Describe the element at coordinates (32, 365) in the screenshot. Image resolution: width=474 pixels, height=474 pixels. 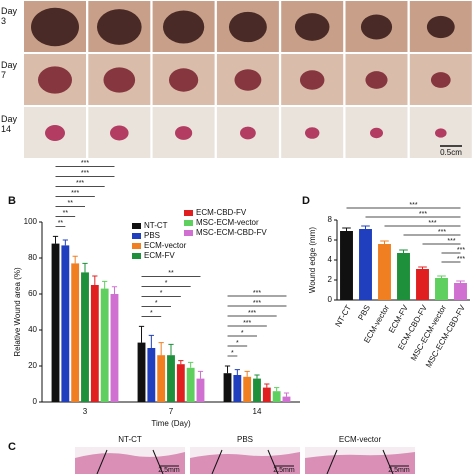
I see `y-tick-label: 20` at that location.